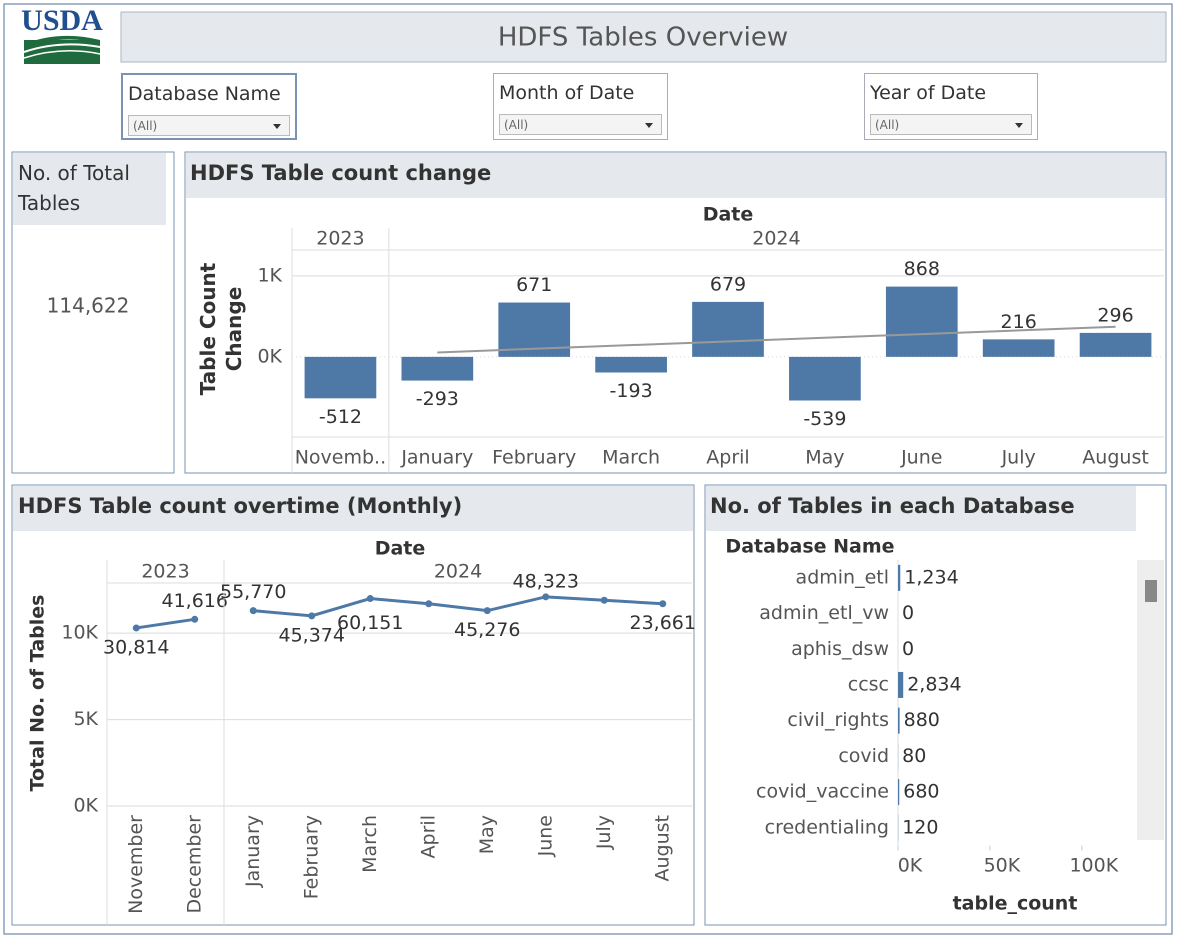 Image resolution: width=1177 pixels, height=938 pixels. I want to click on y-tick-label: civil_rights, so click(838, 720).